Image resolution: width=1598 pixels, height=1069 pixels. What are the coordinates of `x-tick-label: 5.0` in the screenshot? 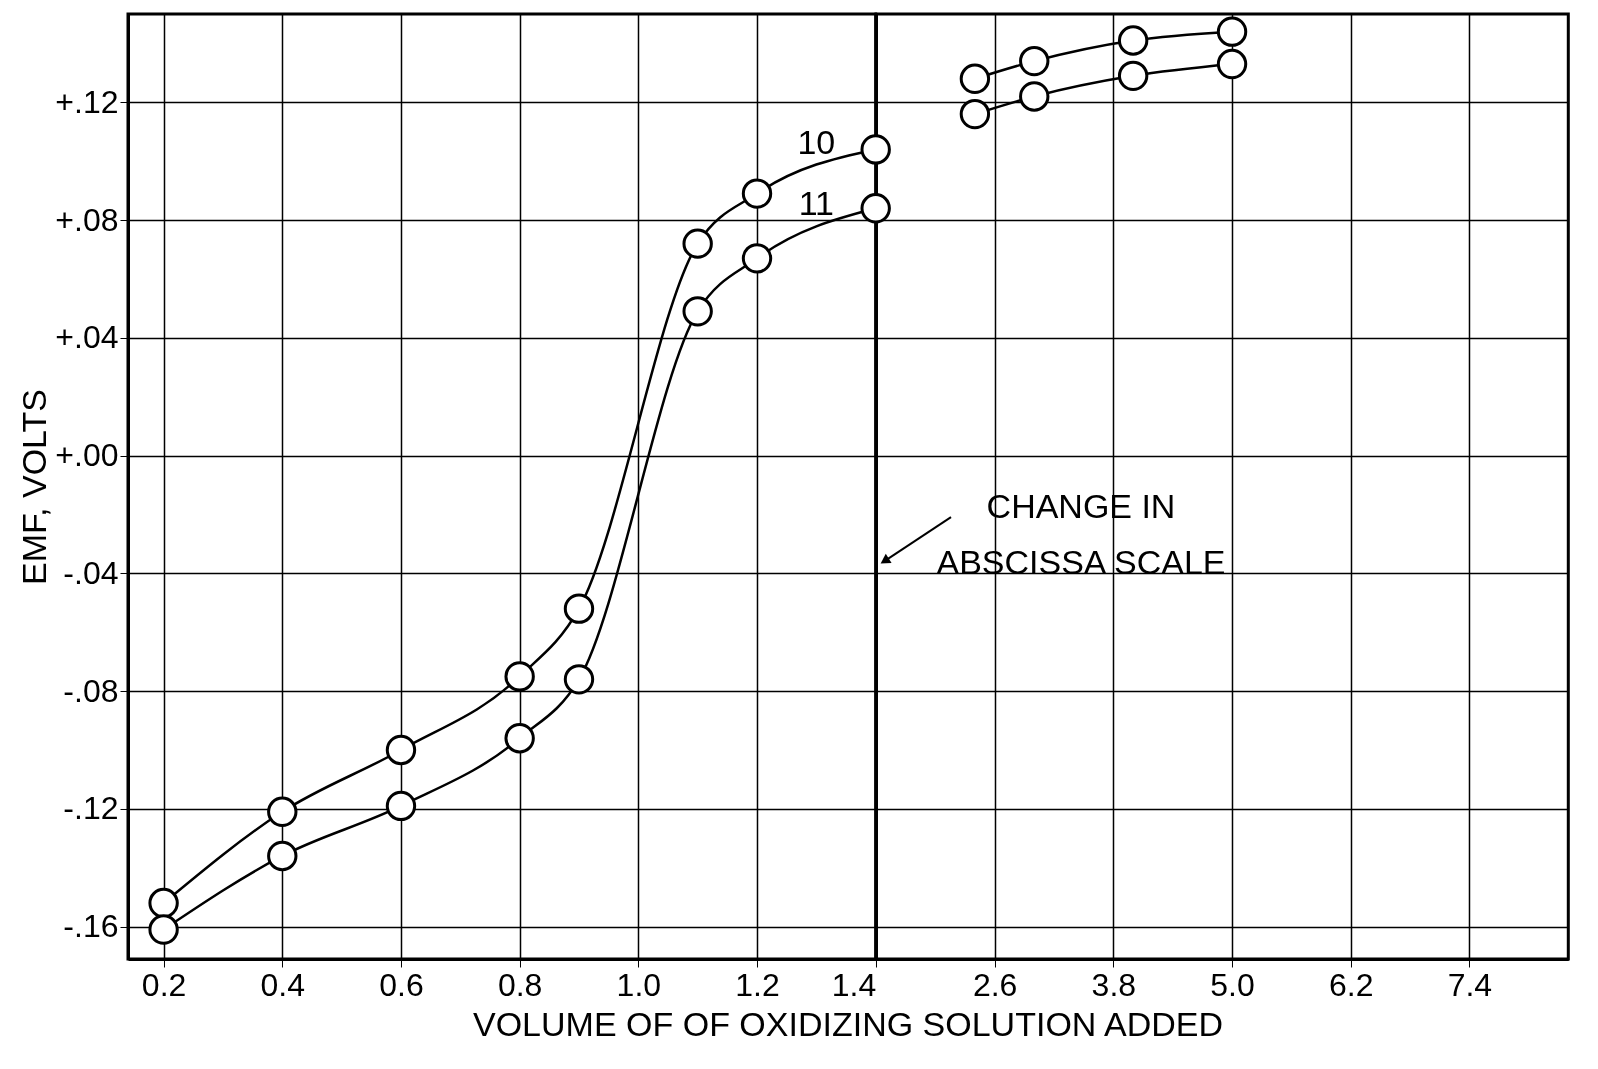 It's located at (1232, 985).